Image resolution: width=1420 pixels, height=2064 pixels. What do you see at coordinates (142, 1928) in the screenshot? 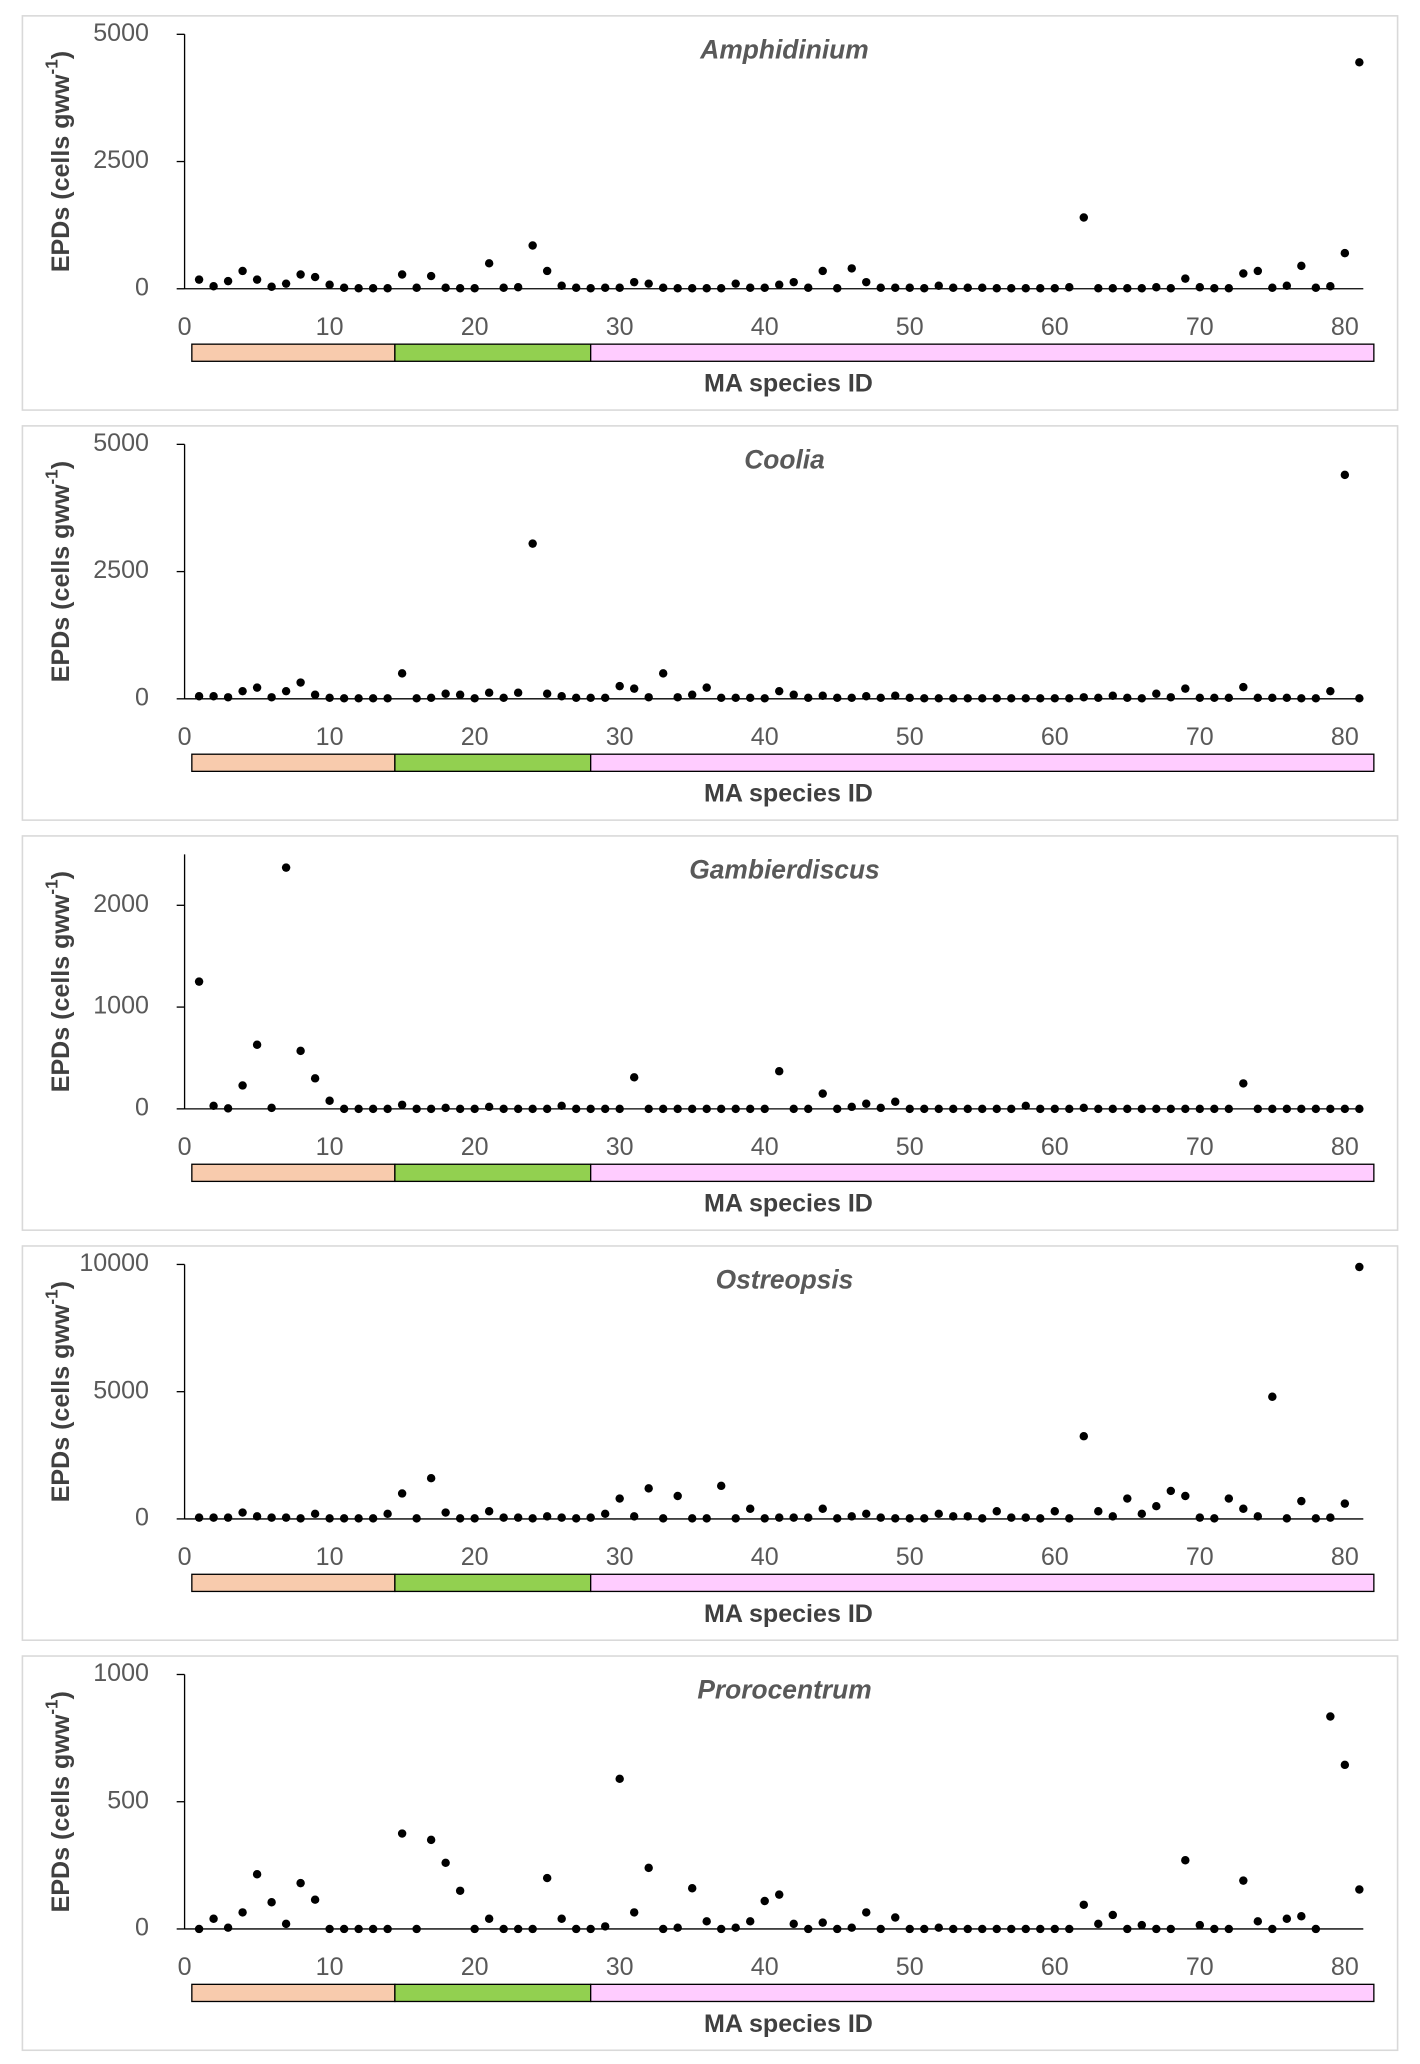
I see `y-tick-label: 0` at bounding box center [142, 1928].